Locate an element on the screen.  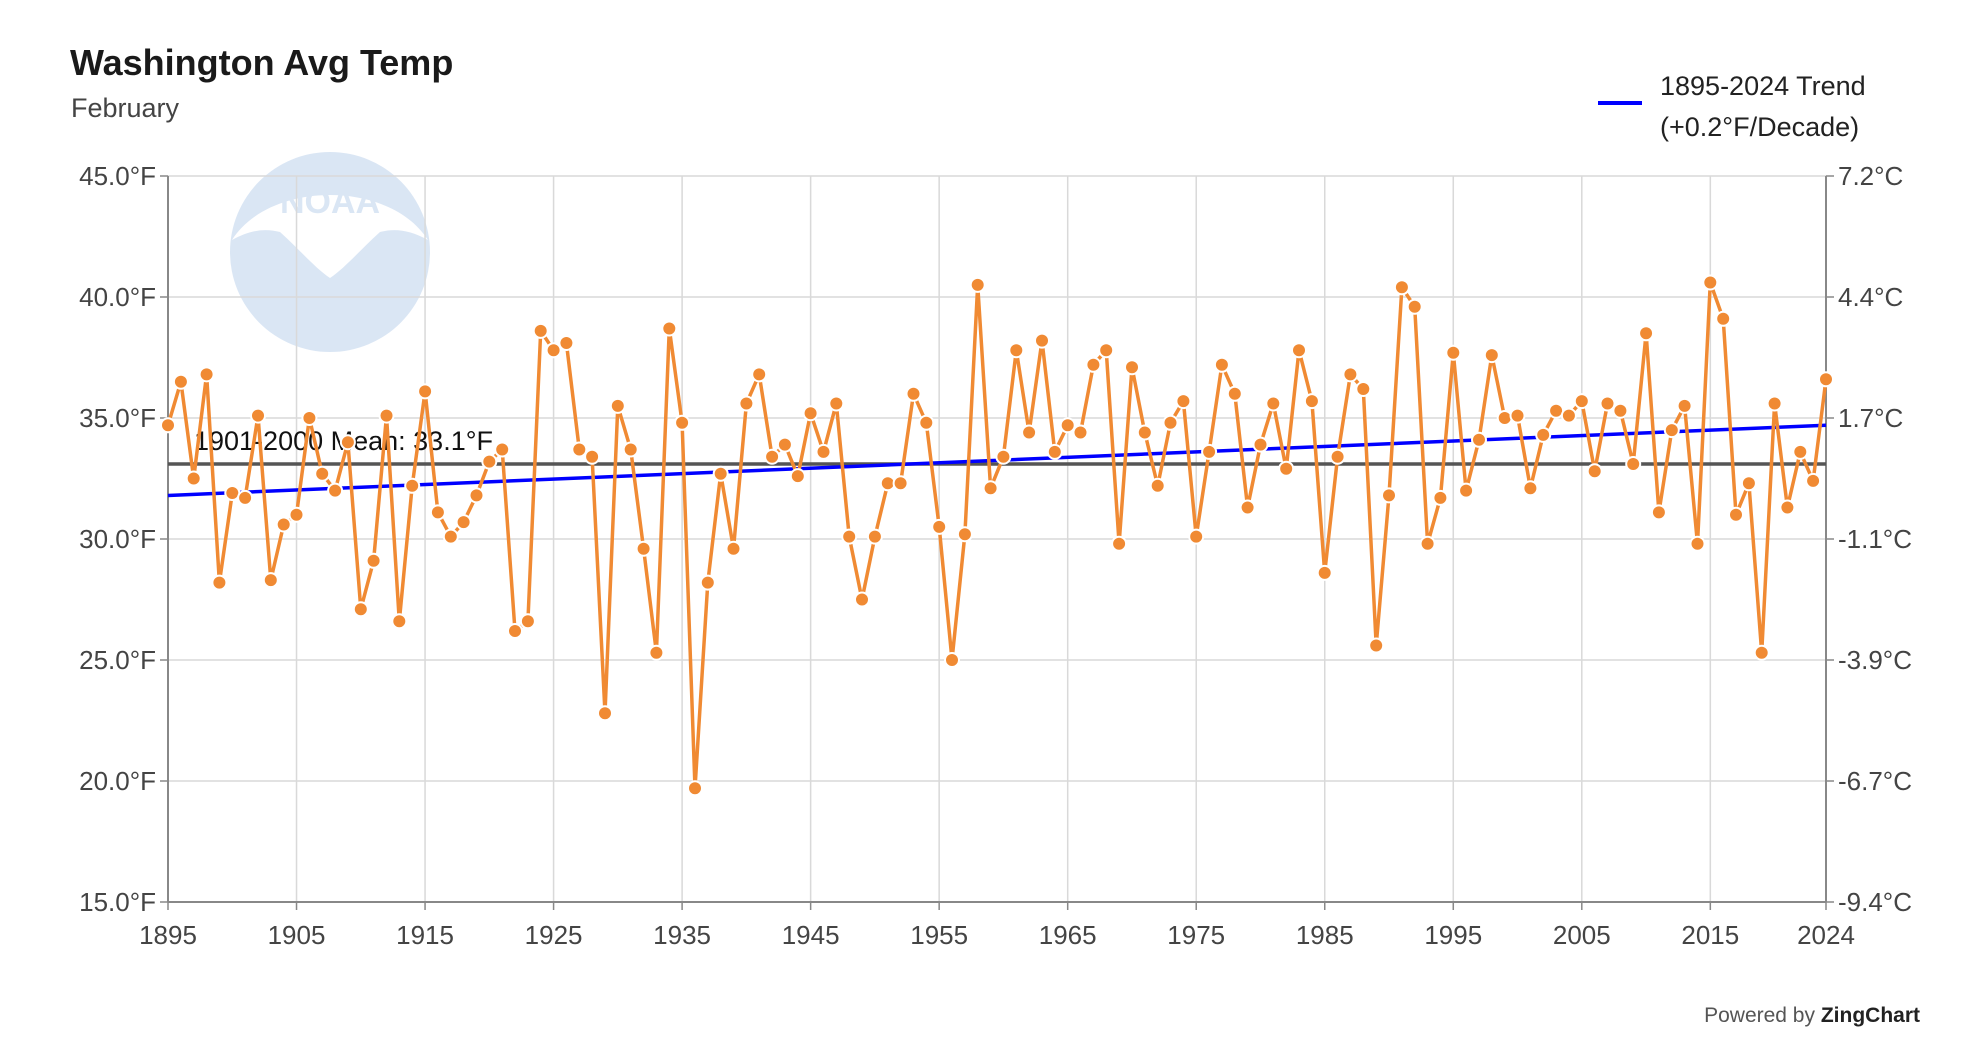
legend-line-2: (+0.2°F/Decade) is located at coordinates (1760, 127).